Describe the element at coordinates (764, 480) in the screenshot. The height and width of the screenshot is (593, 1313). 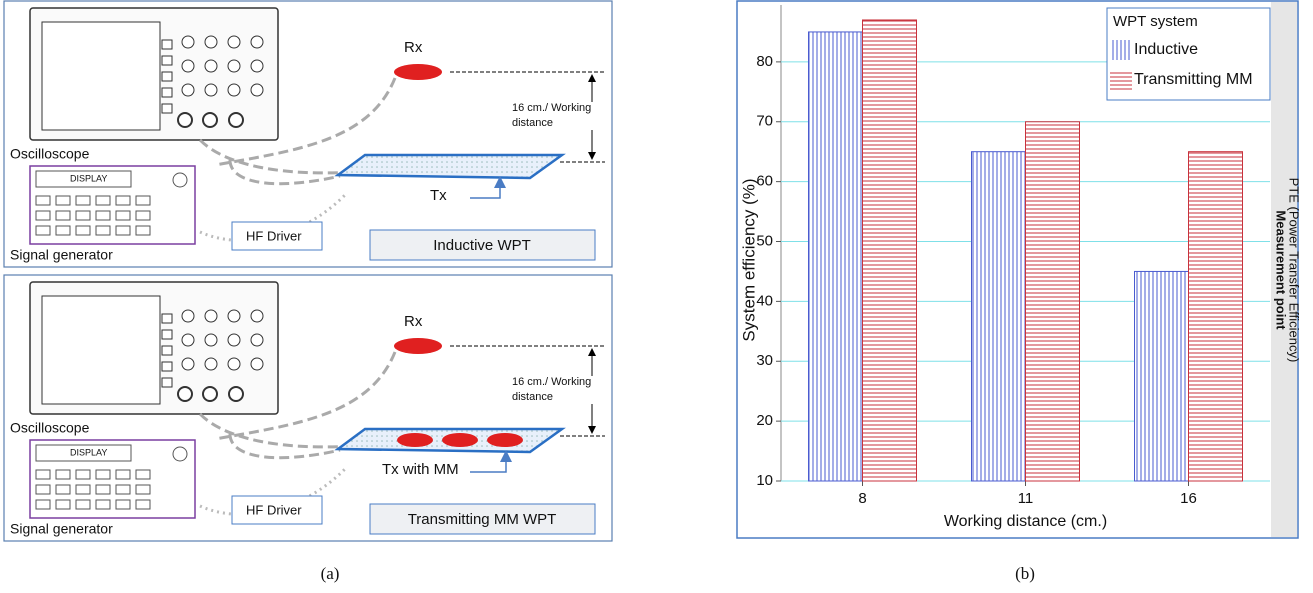
I see `y-tick-label: 10` at that location.